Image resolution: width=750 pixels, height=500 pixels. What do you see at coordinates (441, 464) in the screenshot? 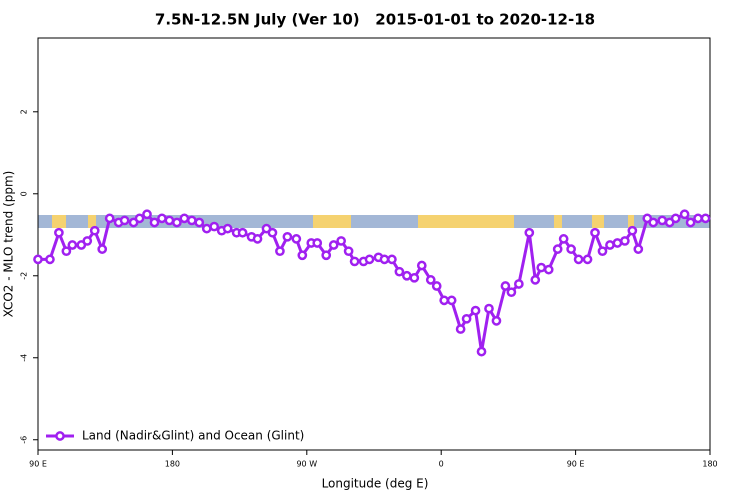
I see `x-tick-label: 0` at bounding box center [441, 464].